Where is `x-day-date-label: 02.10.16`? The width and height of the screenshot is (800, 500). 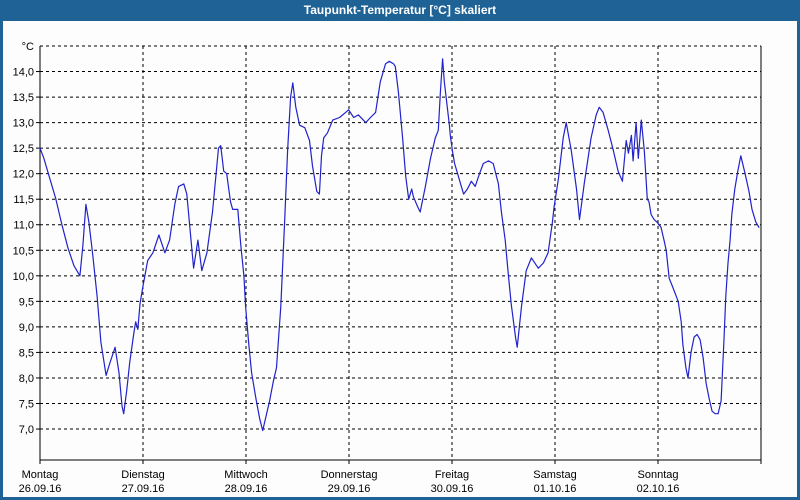 x-day-date-label: 02.10.16 is located at coordinates (658, 489).